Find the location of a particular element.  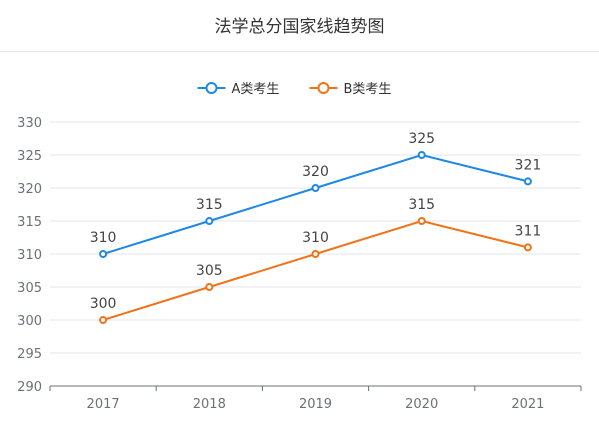

y-tick-label: 320 is located at coordinates (29, 189).